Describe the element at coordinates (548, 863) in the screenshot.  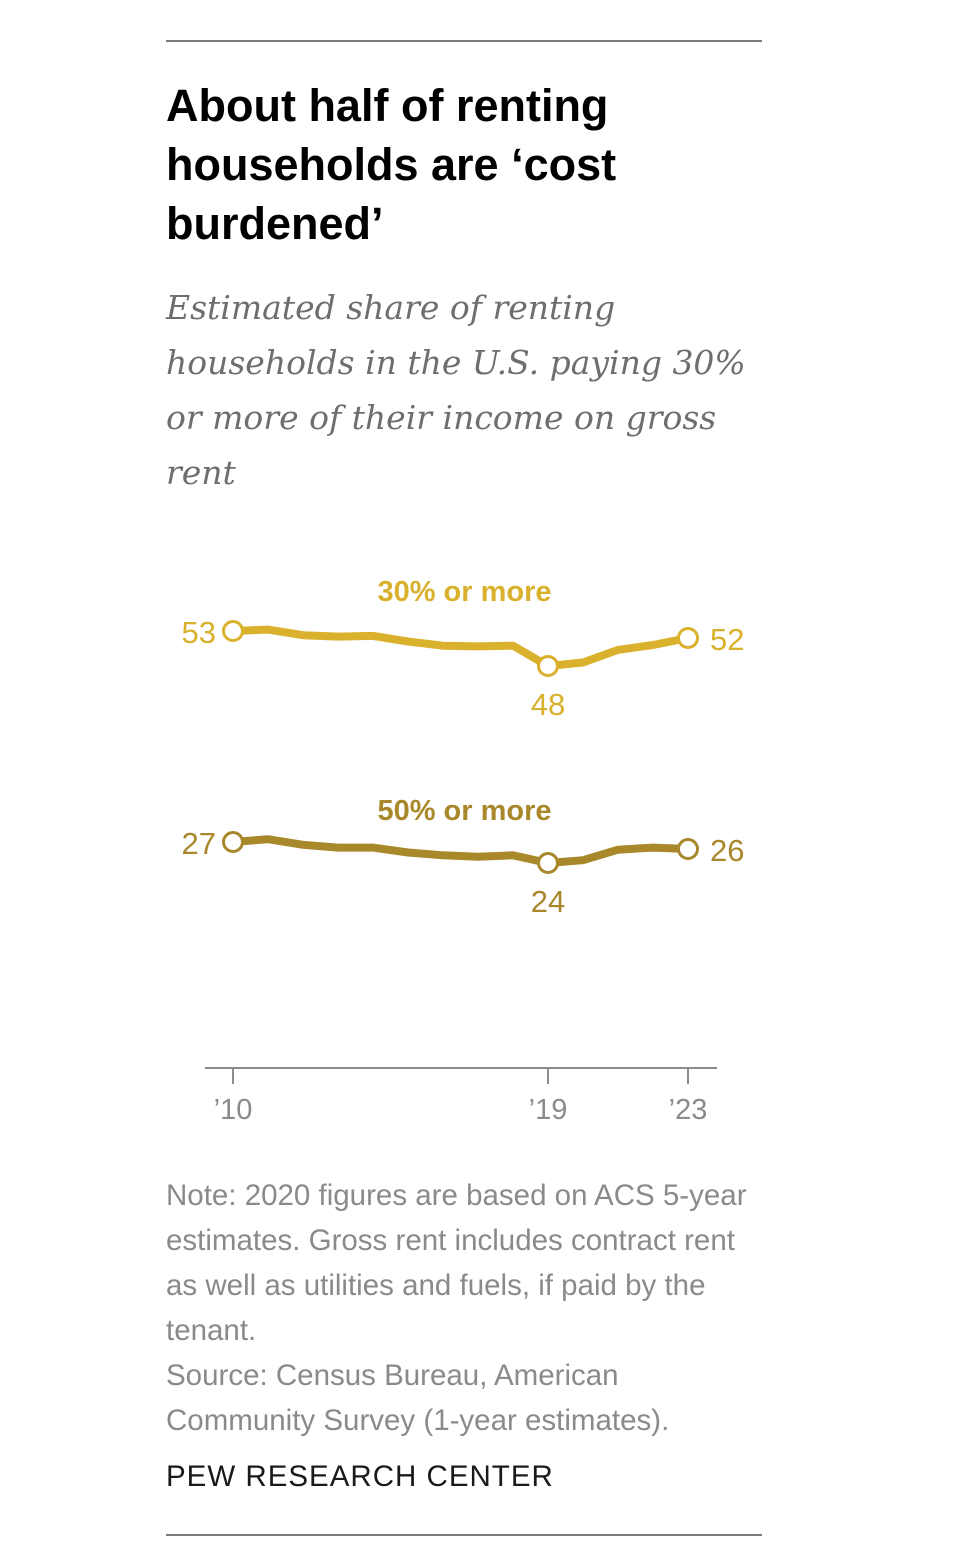
I see `data-point-50-2019` at that location.